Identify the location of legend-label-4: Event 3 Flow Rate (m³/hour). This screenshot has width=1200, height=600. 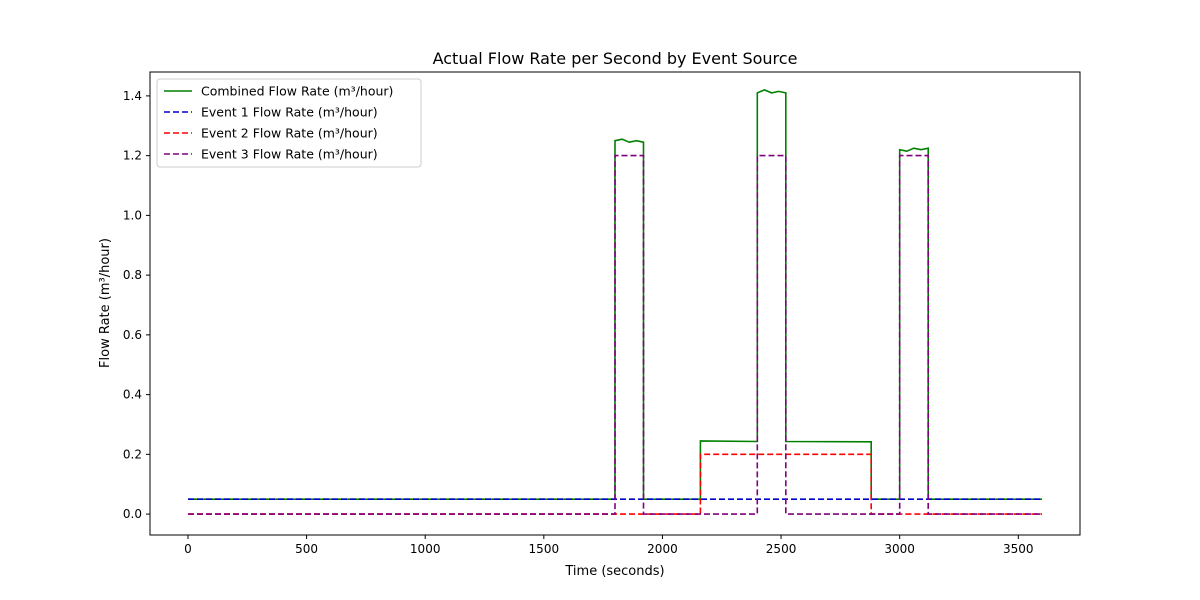
(289, 154).